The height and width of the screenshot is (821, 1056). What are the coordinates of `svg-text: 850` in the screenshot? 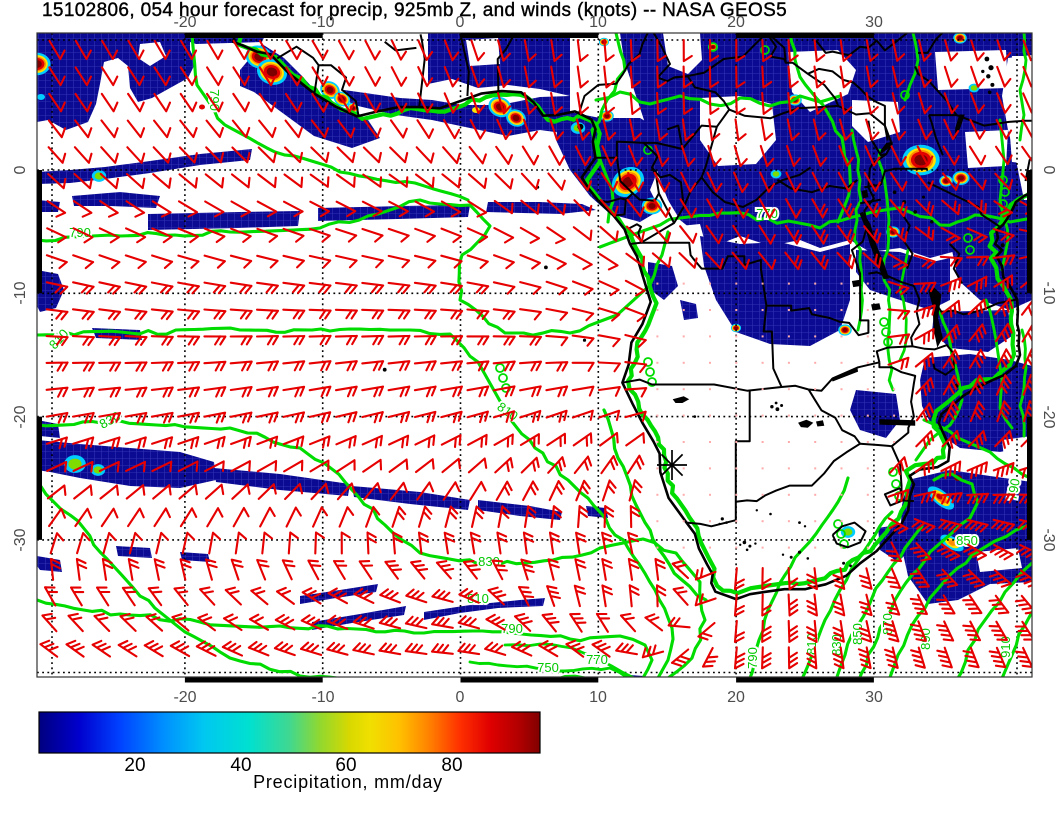 It's located at (967, 540).